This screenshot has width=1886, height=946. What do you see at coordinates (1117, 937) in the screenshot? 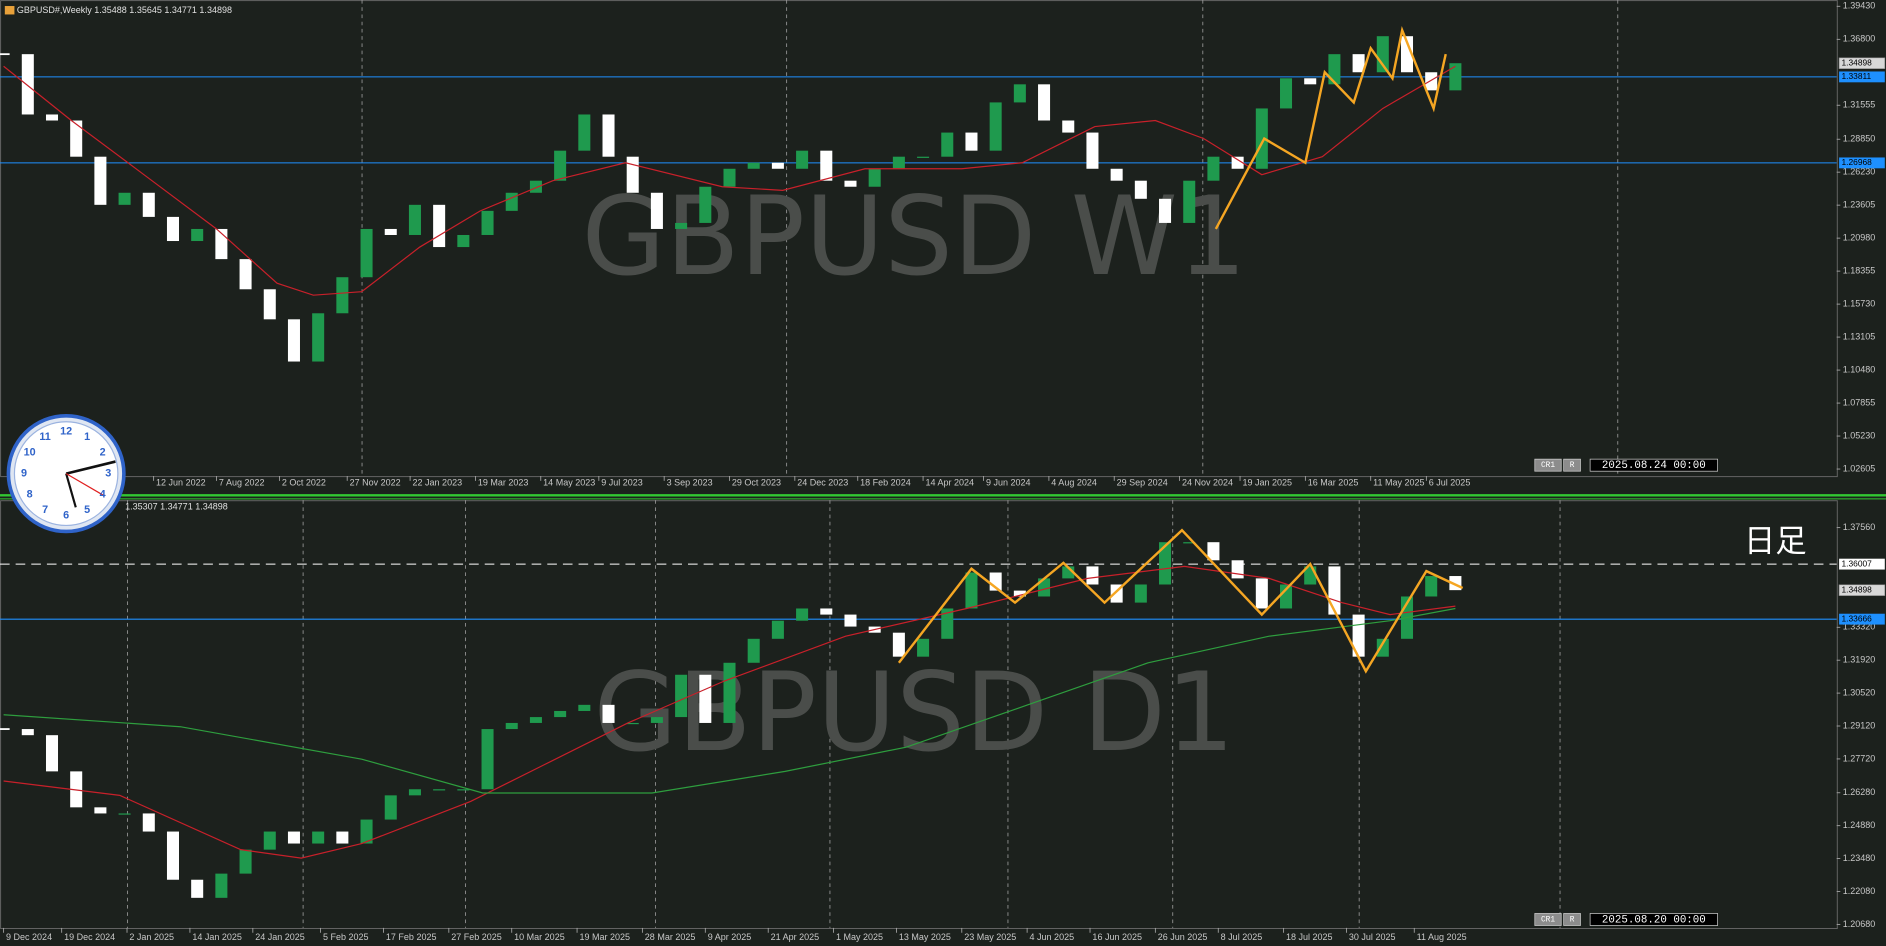
I see `x-tick-label: 16 Jun 2025` at bounding box center [1117, 937].